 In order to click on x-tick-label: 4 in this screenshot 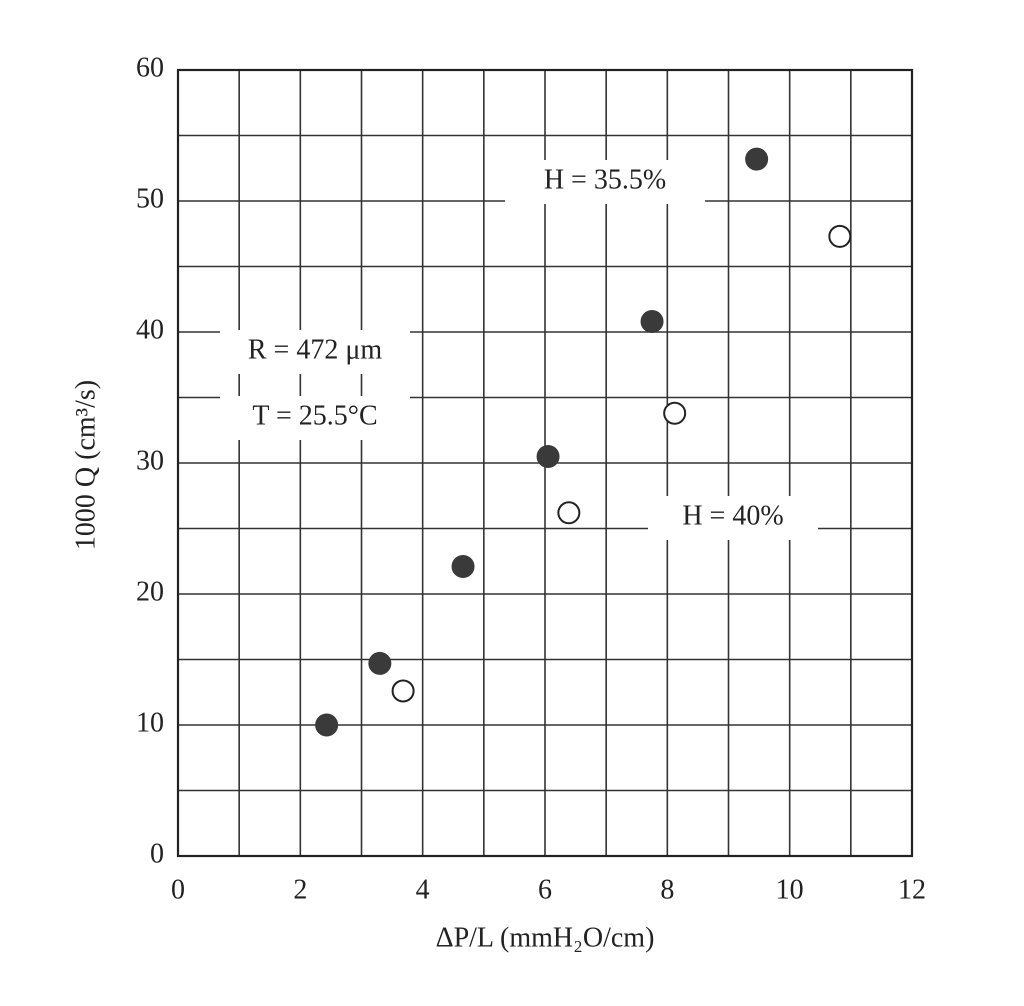, I will do `click(423, 889)`.